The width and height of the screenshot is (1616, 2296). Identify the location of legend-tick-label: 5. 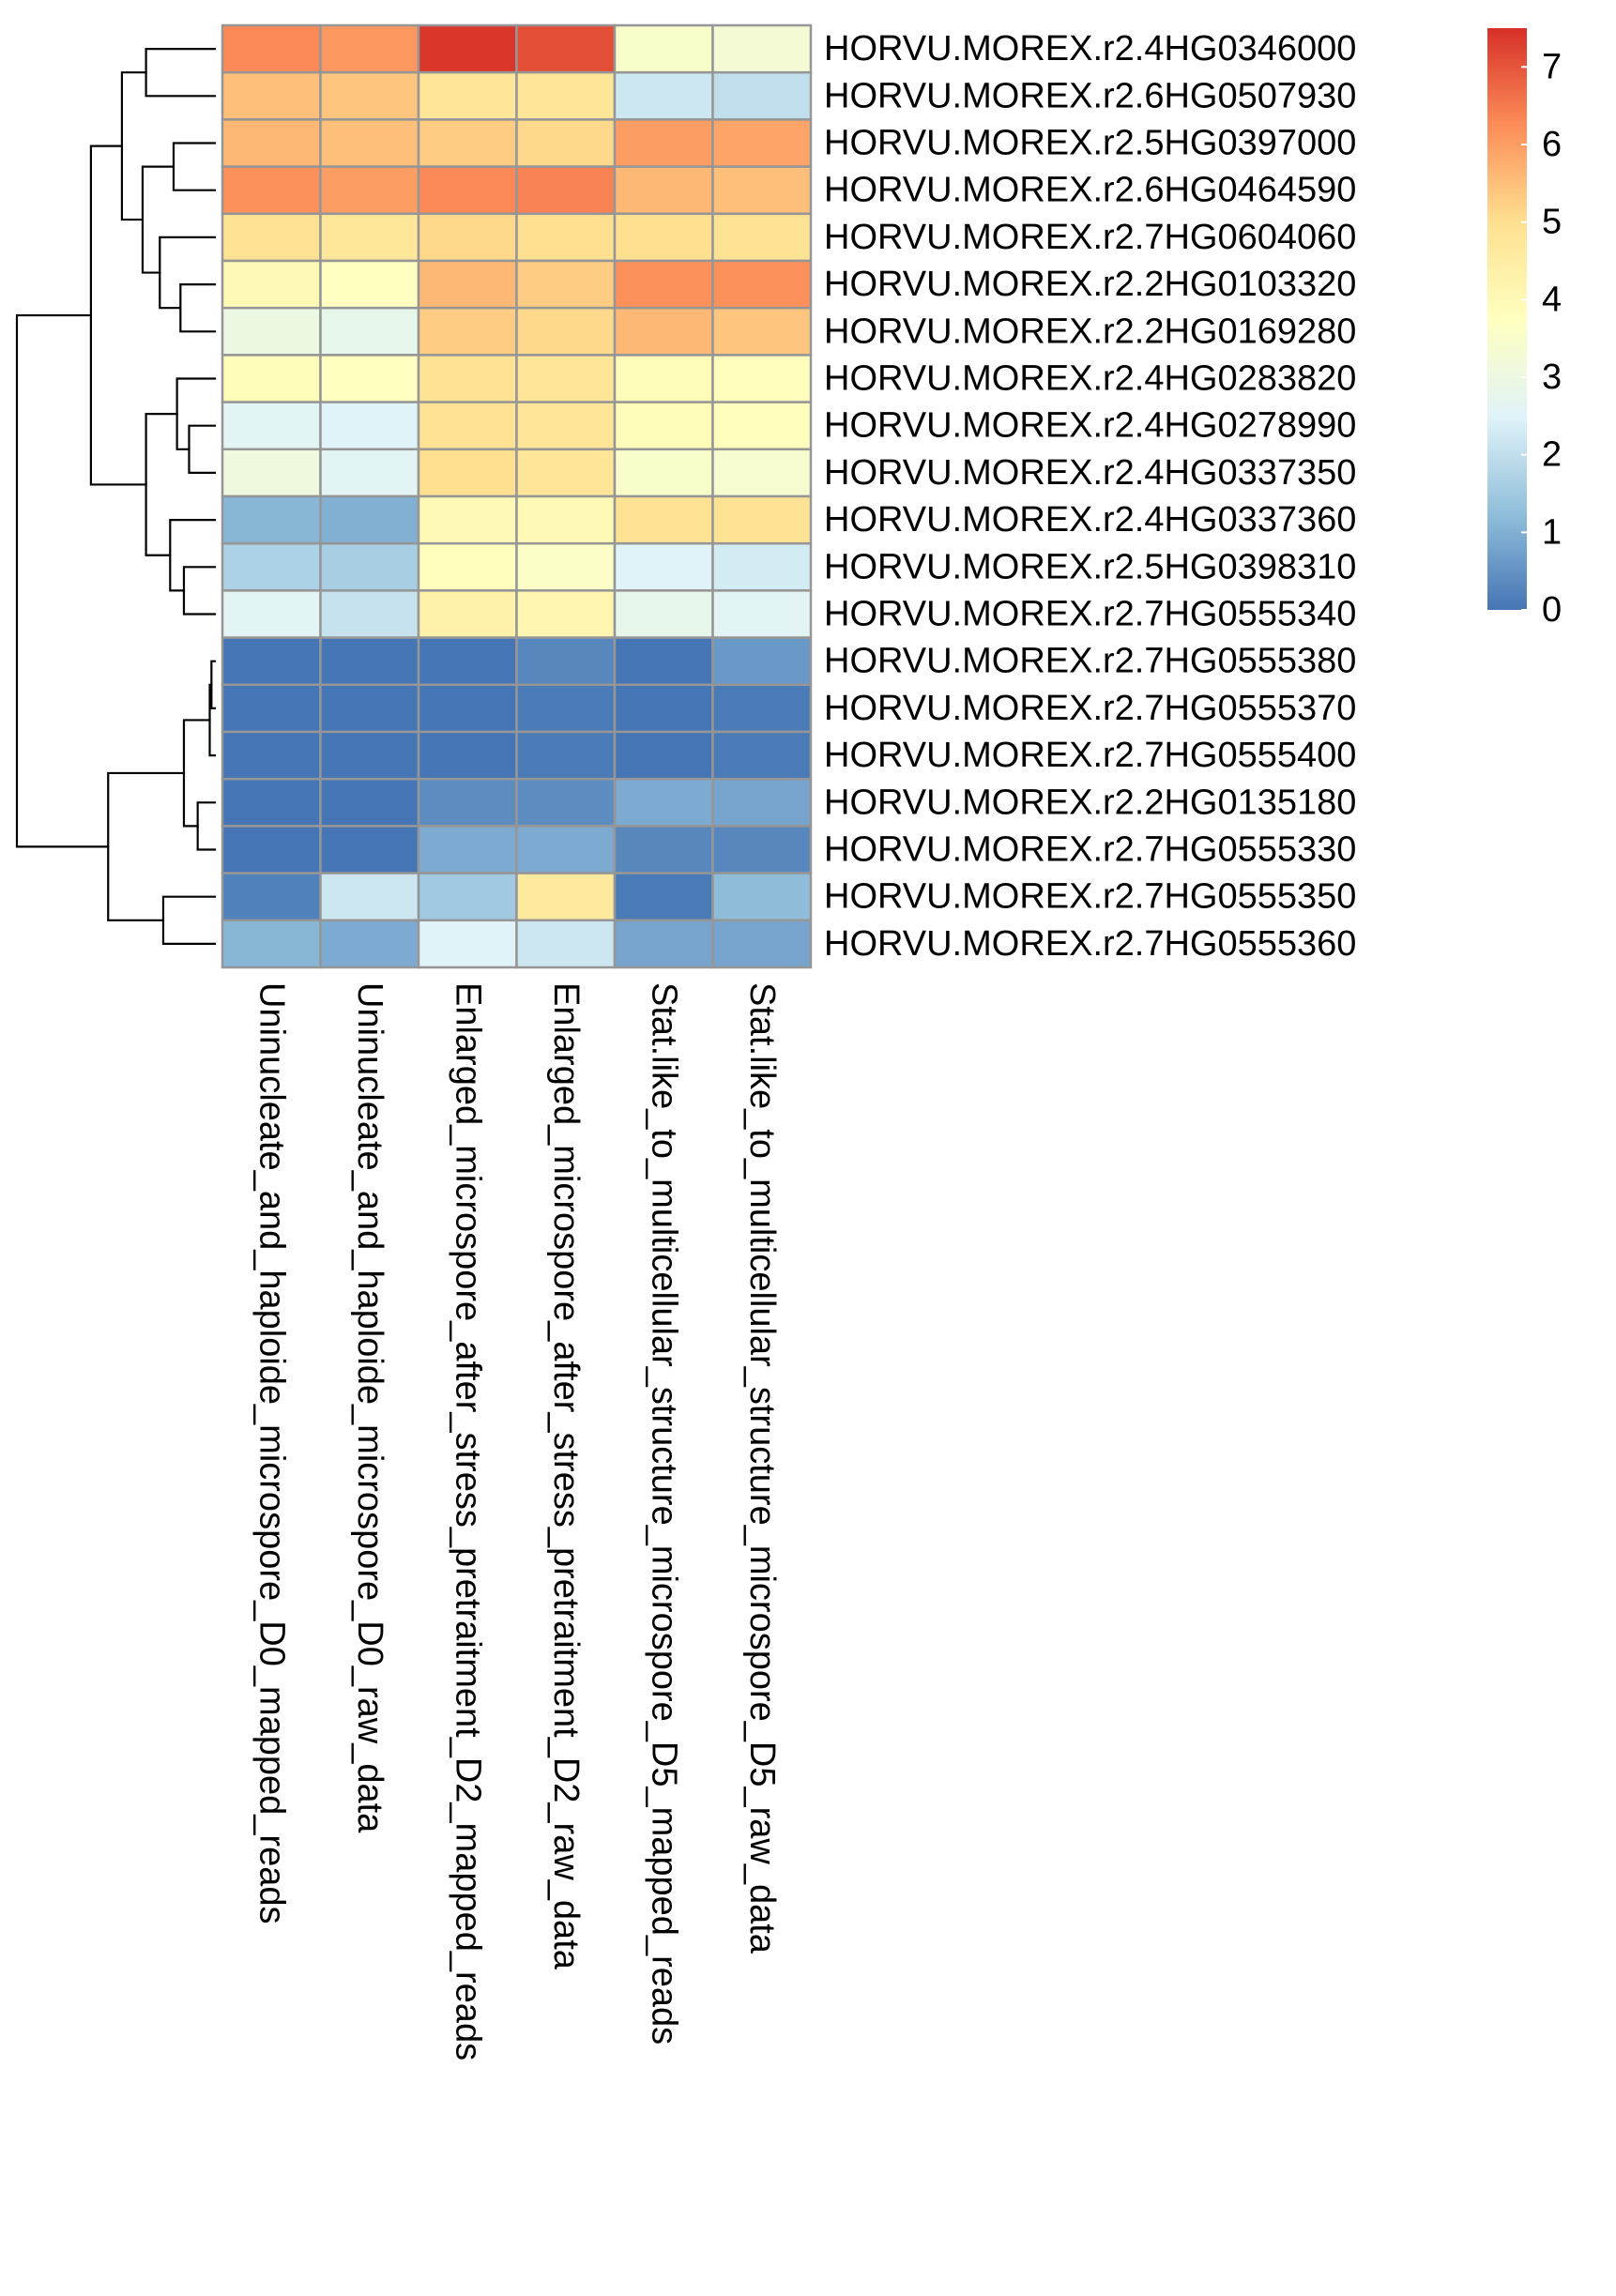
(1552, 222).